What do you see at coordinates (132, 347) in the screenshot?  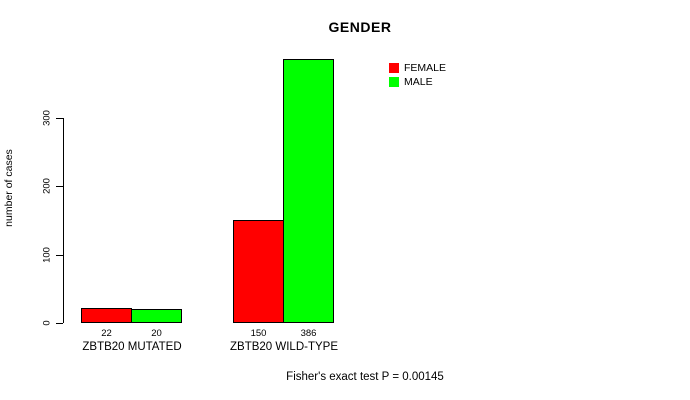 I see `x-category-label-zbtb20-mutated: ZBTB20 MUTATED` at bounding box center [132, 347].